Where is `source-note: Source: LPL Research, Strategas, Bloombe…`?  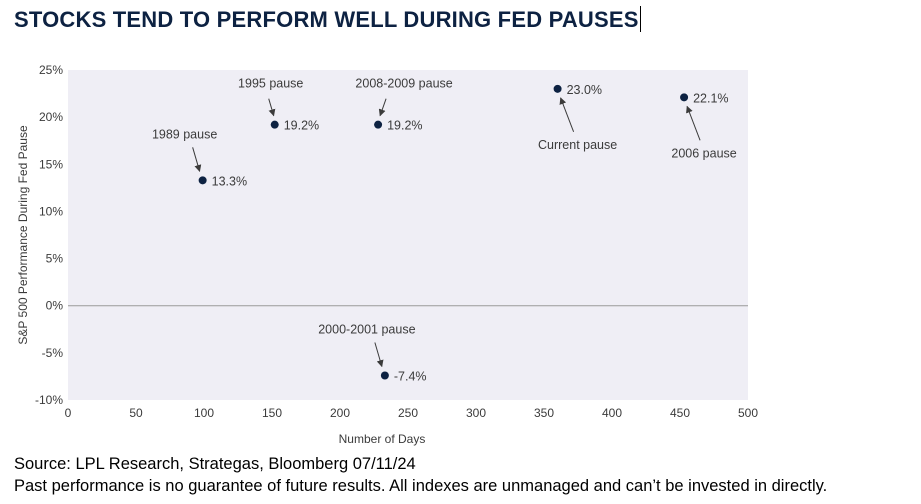
source-note: Source: LPL Research, Strategas, Bloombe… is located at coordinates (215, 464).